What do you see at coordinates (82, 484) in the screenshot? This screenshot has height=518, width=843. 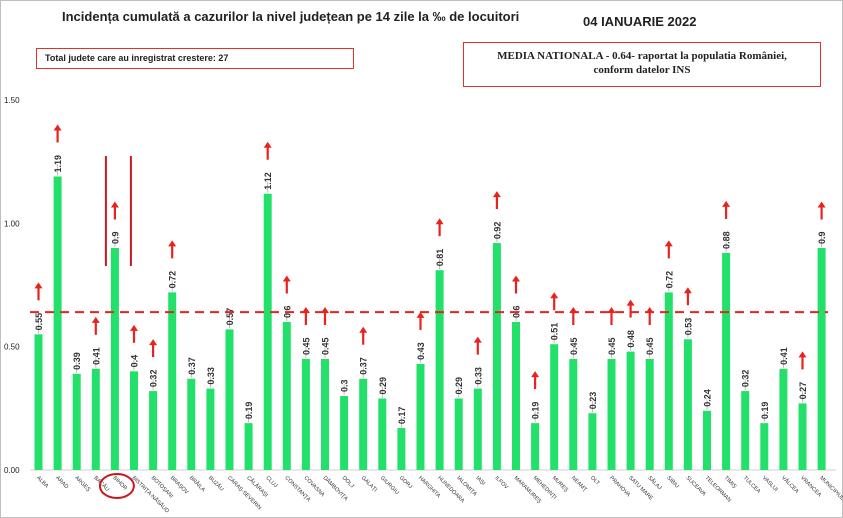 I see `x-tick-label: ARGEŞ` at bounding box center [82, 484].